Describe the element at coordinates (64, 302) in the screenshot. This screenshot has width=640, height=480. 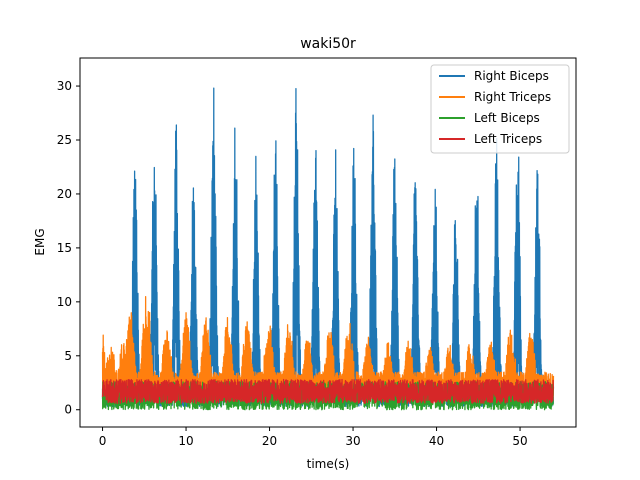
I see `y-tick-label: 10` at that location.